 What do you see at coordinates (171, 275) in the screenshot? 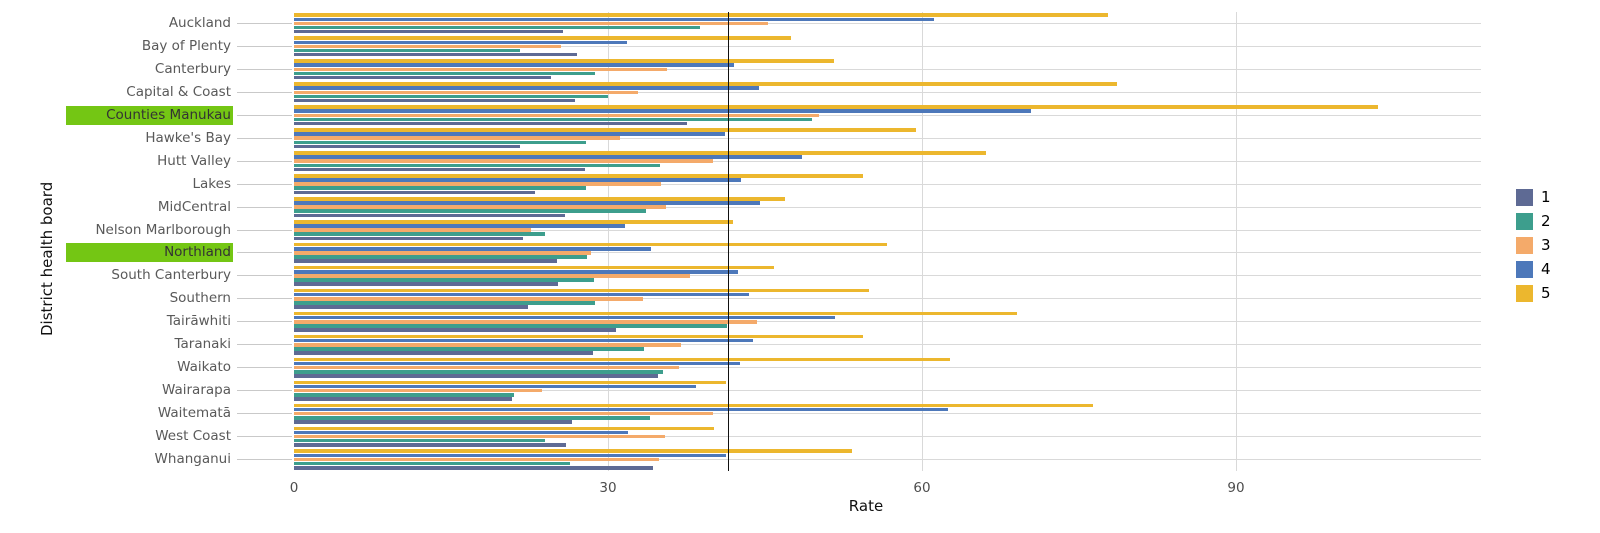
I see `y-category-label: South Canterbury` at bounding box center [171, 275].